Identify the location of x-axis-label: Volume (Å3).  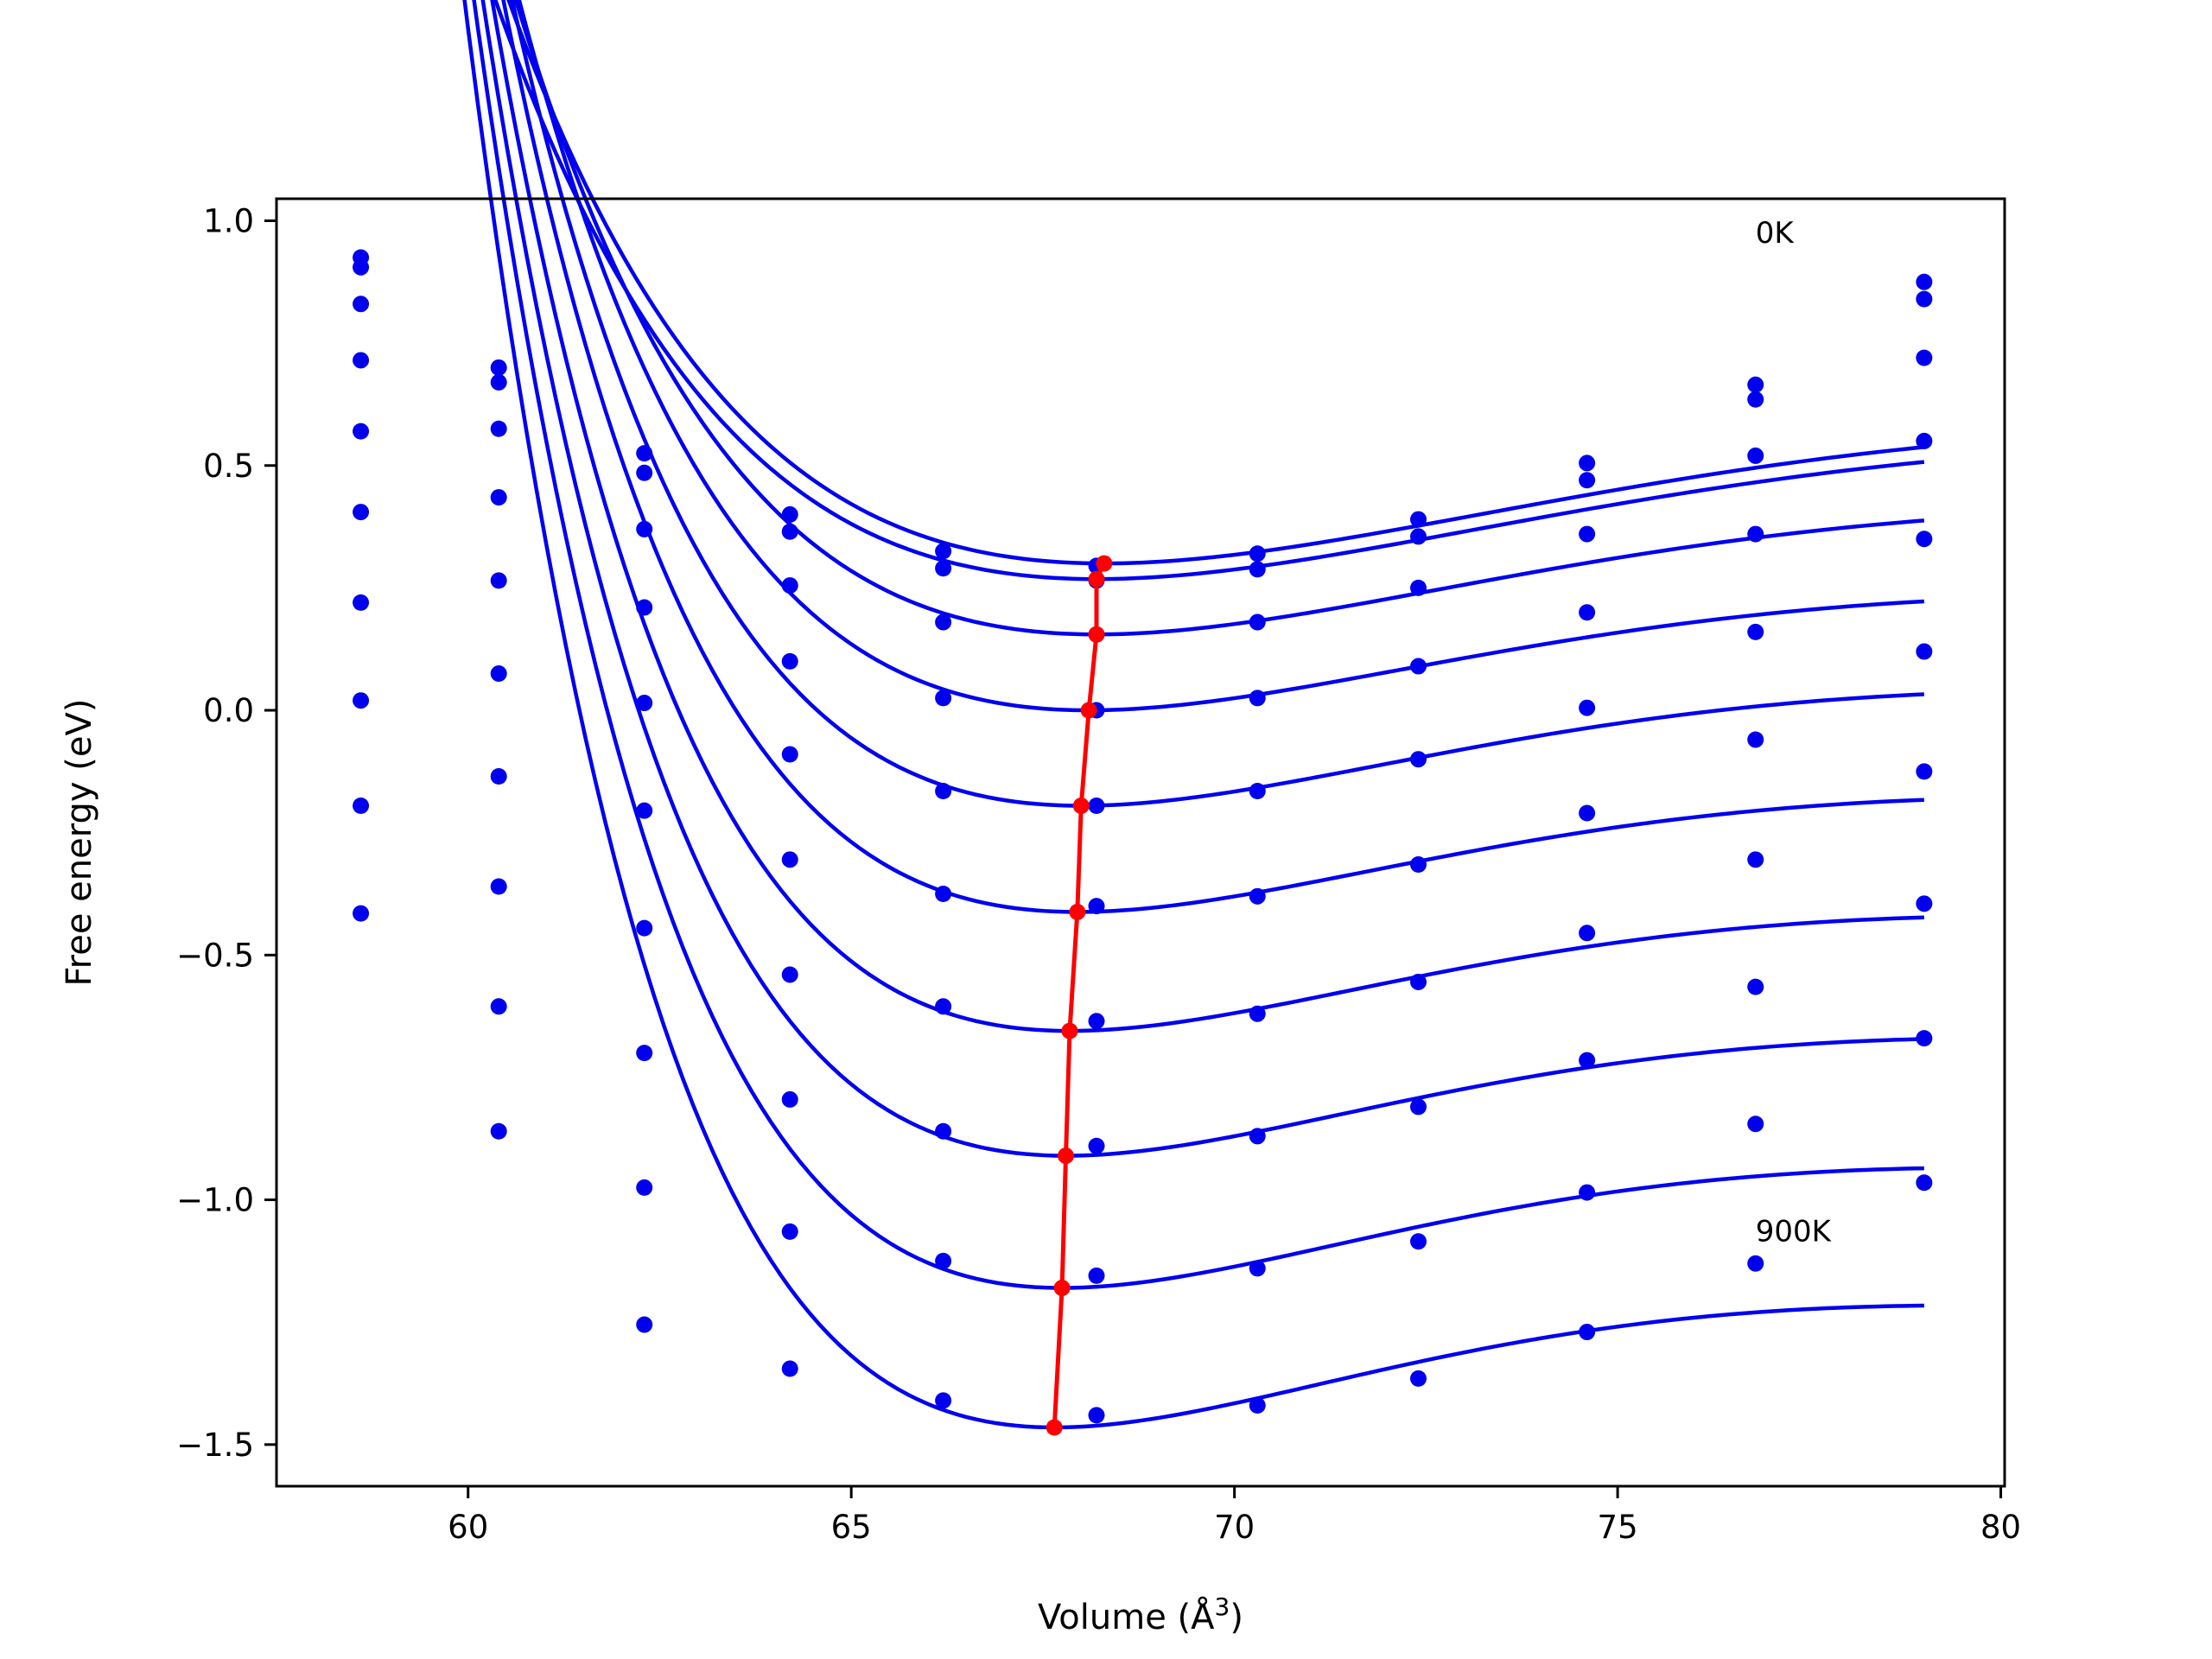
(1140, 1614).